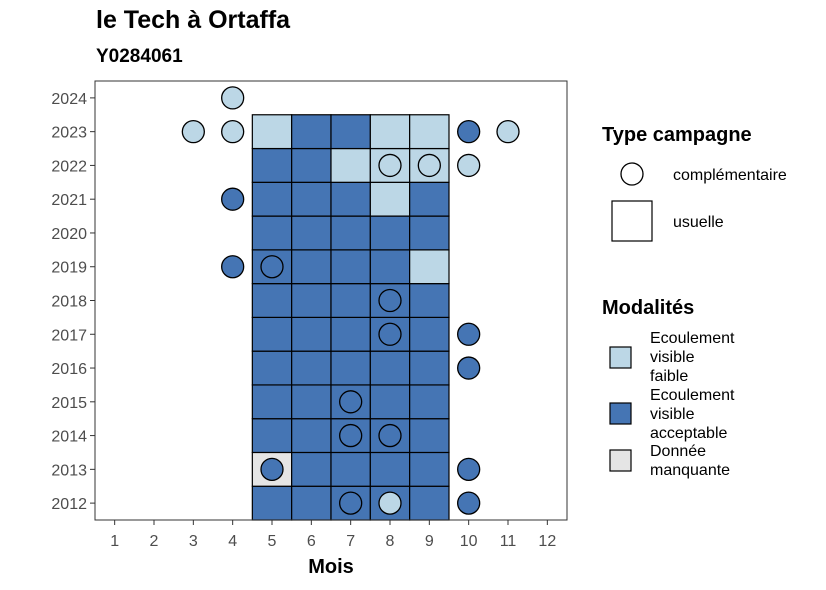  What do you see at coordinates (632, 174) in the screenshot?
I see `legend-key-complementaire` at bounding box center [632, 174].